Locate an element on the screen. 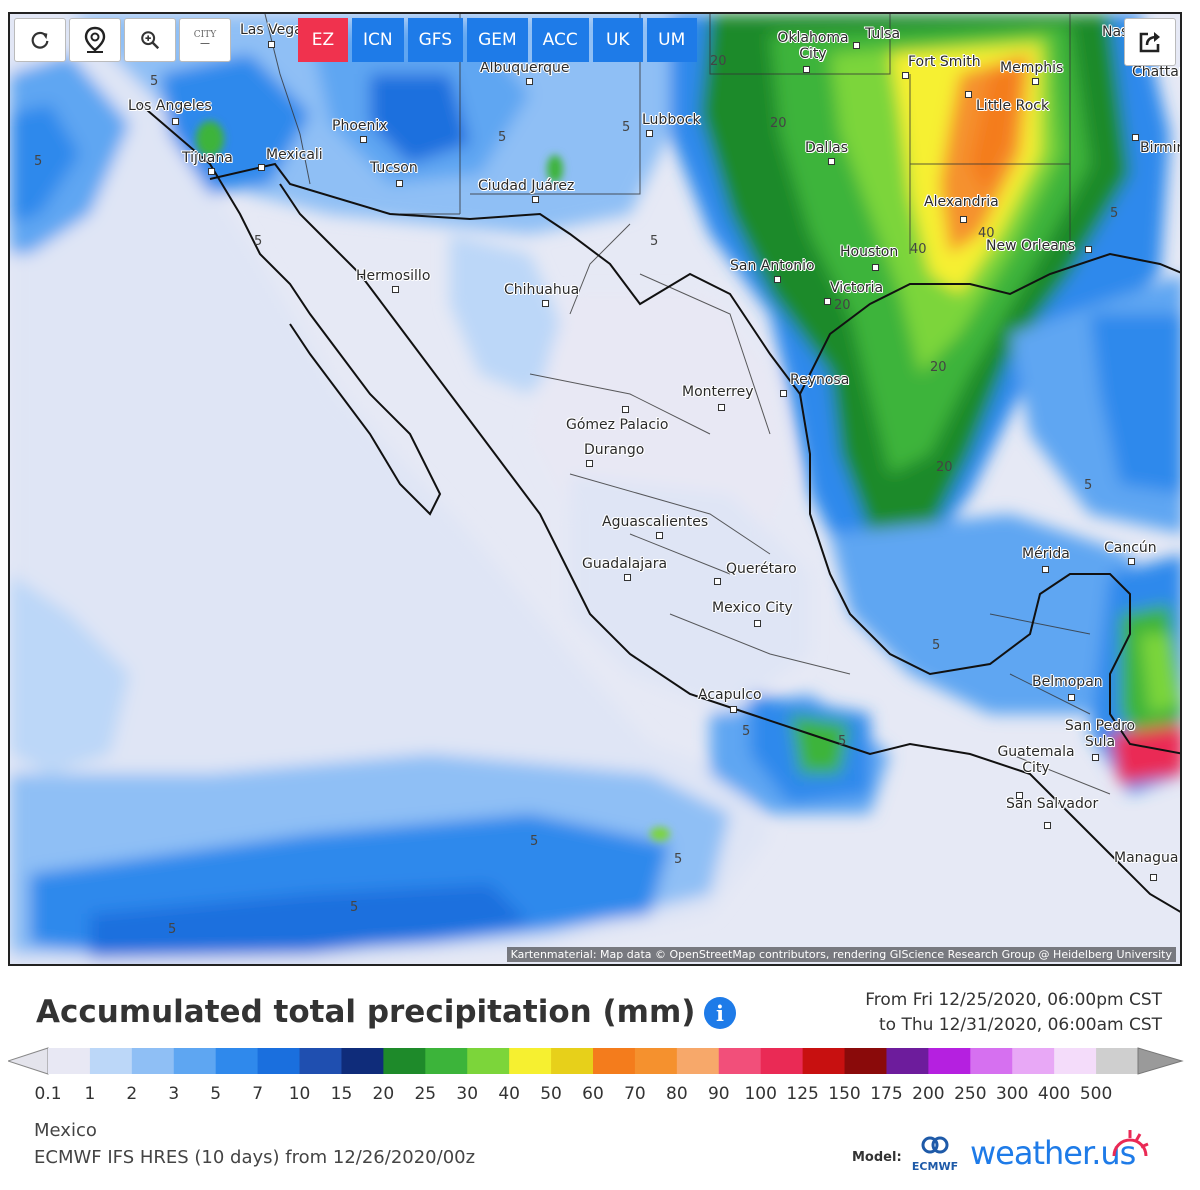  ecmwf-logo-icon is located at coordinates (935, 1145).